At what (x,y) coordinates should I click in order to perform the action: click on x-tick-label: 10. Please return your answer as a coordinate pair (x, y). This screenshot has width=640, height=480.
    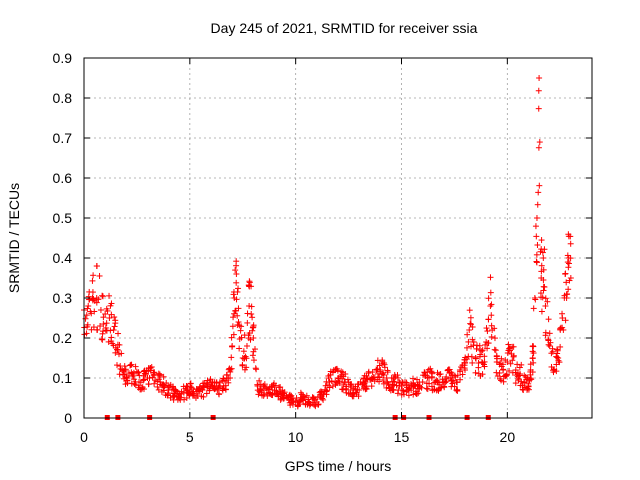
    Looking at the image, I should click on (296, 437).